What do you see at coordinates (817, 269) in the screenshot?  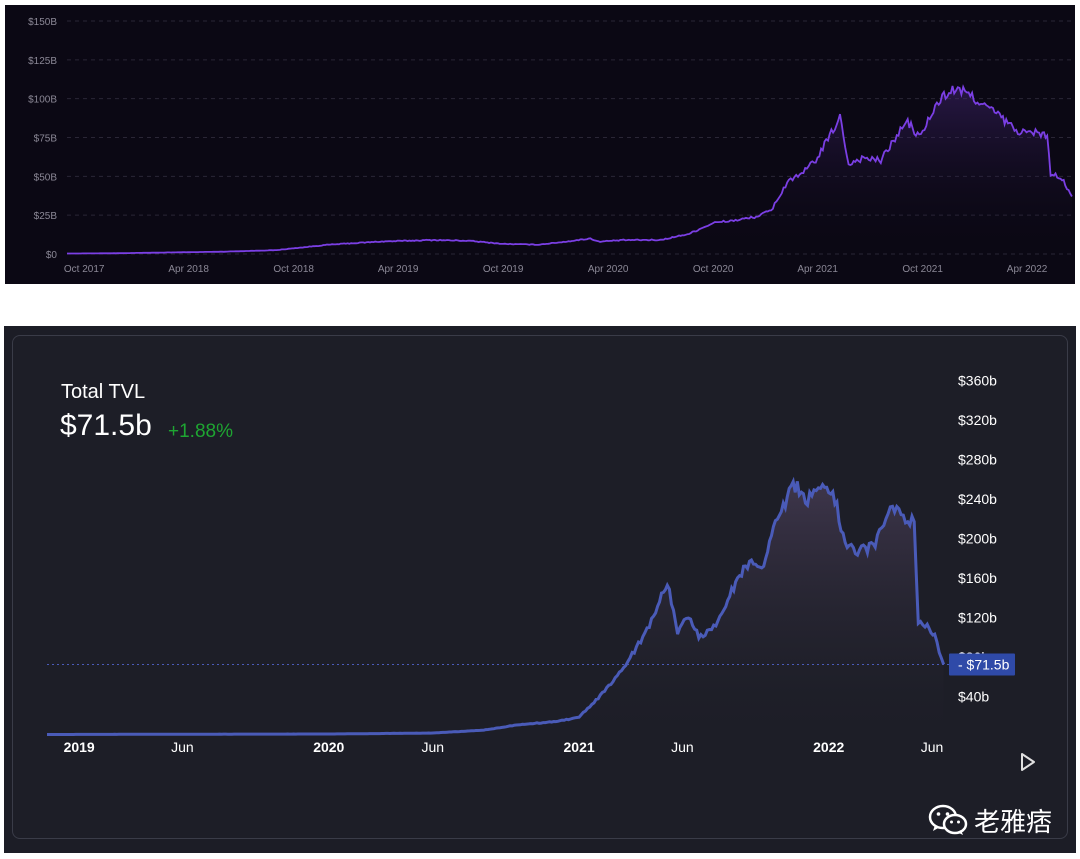 I see `top-x-tick-label: Apr 2021` at bounding box center [817, 269].